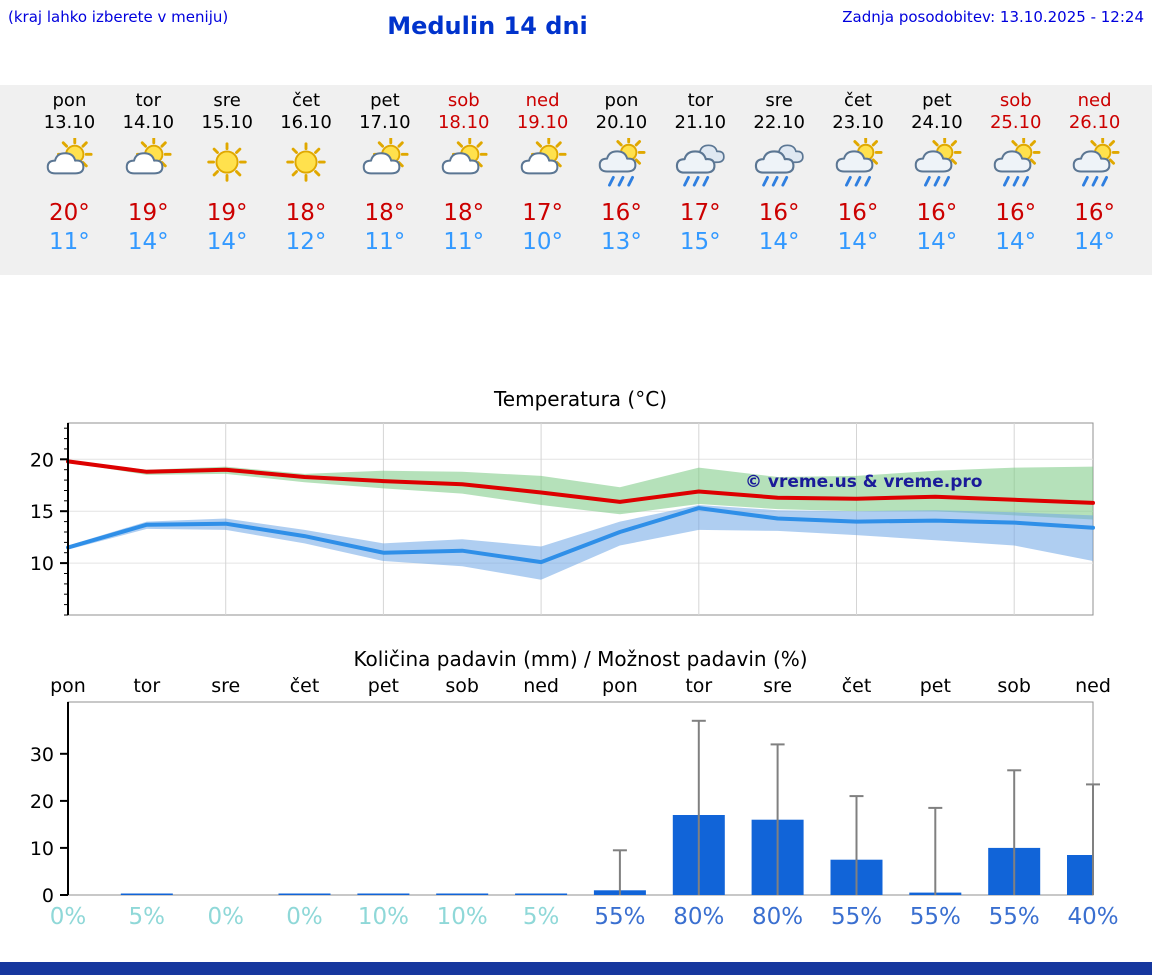 This screenshot has height=975, width=1152. What do you see at coordinates (542, 242) in the screenshot?
I see `low-temp: 10°` at bounding box center [542, 242].